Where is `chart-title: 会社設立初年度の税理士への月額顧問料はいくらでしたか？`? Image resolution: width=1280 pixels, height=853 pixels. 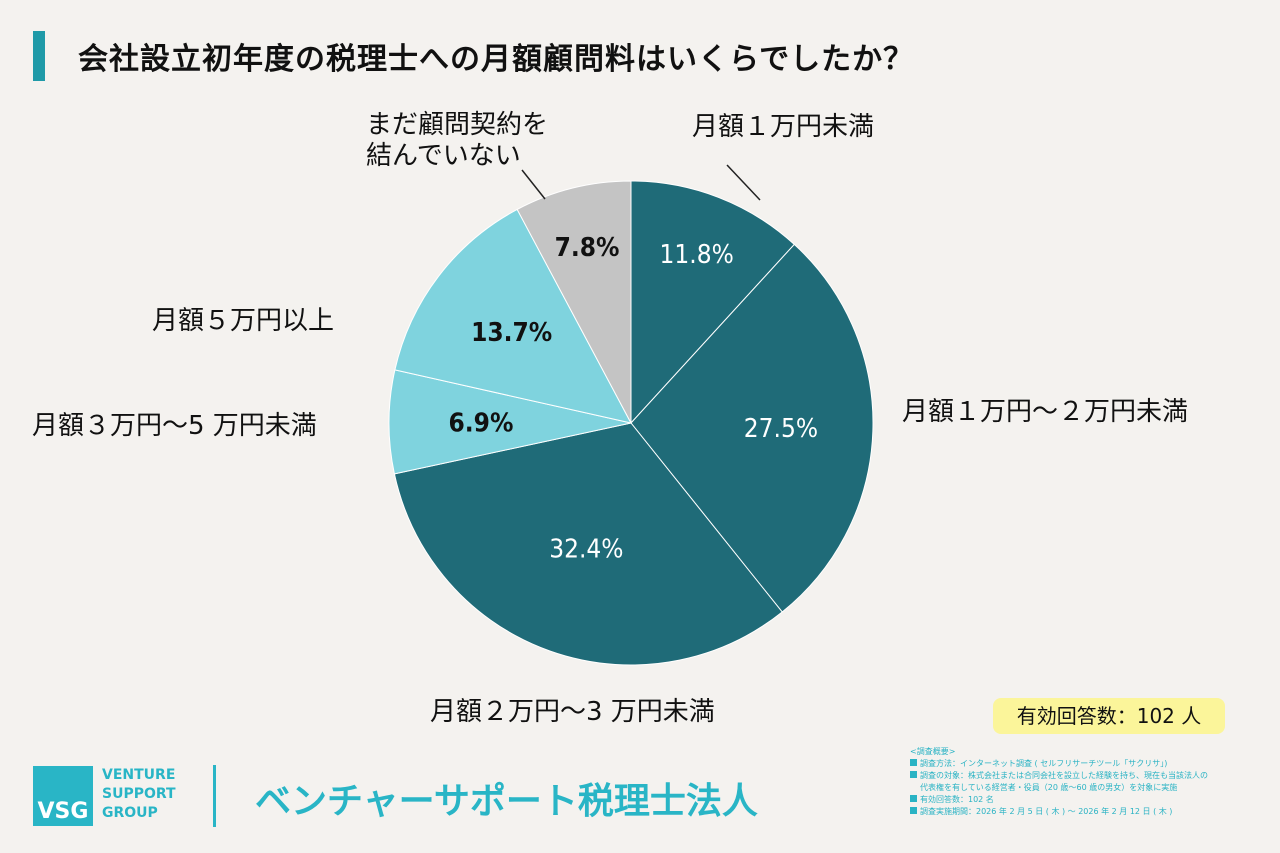 chart-title: 会社設立初年度の税理士への月額顧問料はいくらでしたか？ is located at coordinates (496, 59).